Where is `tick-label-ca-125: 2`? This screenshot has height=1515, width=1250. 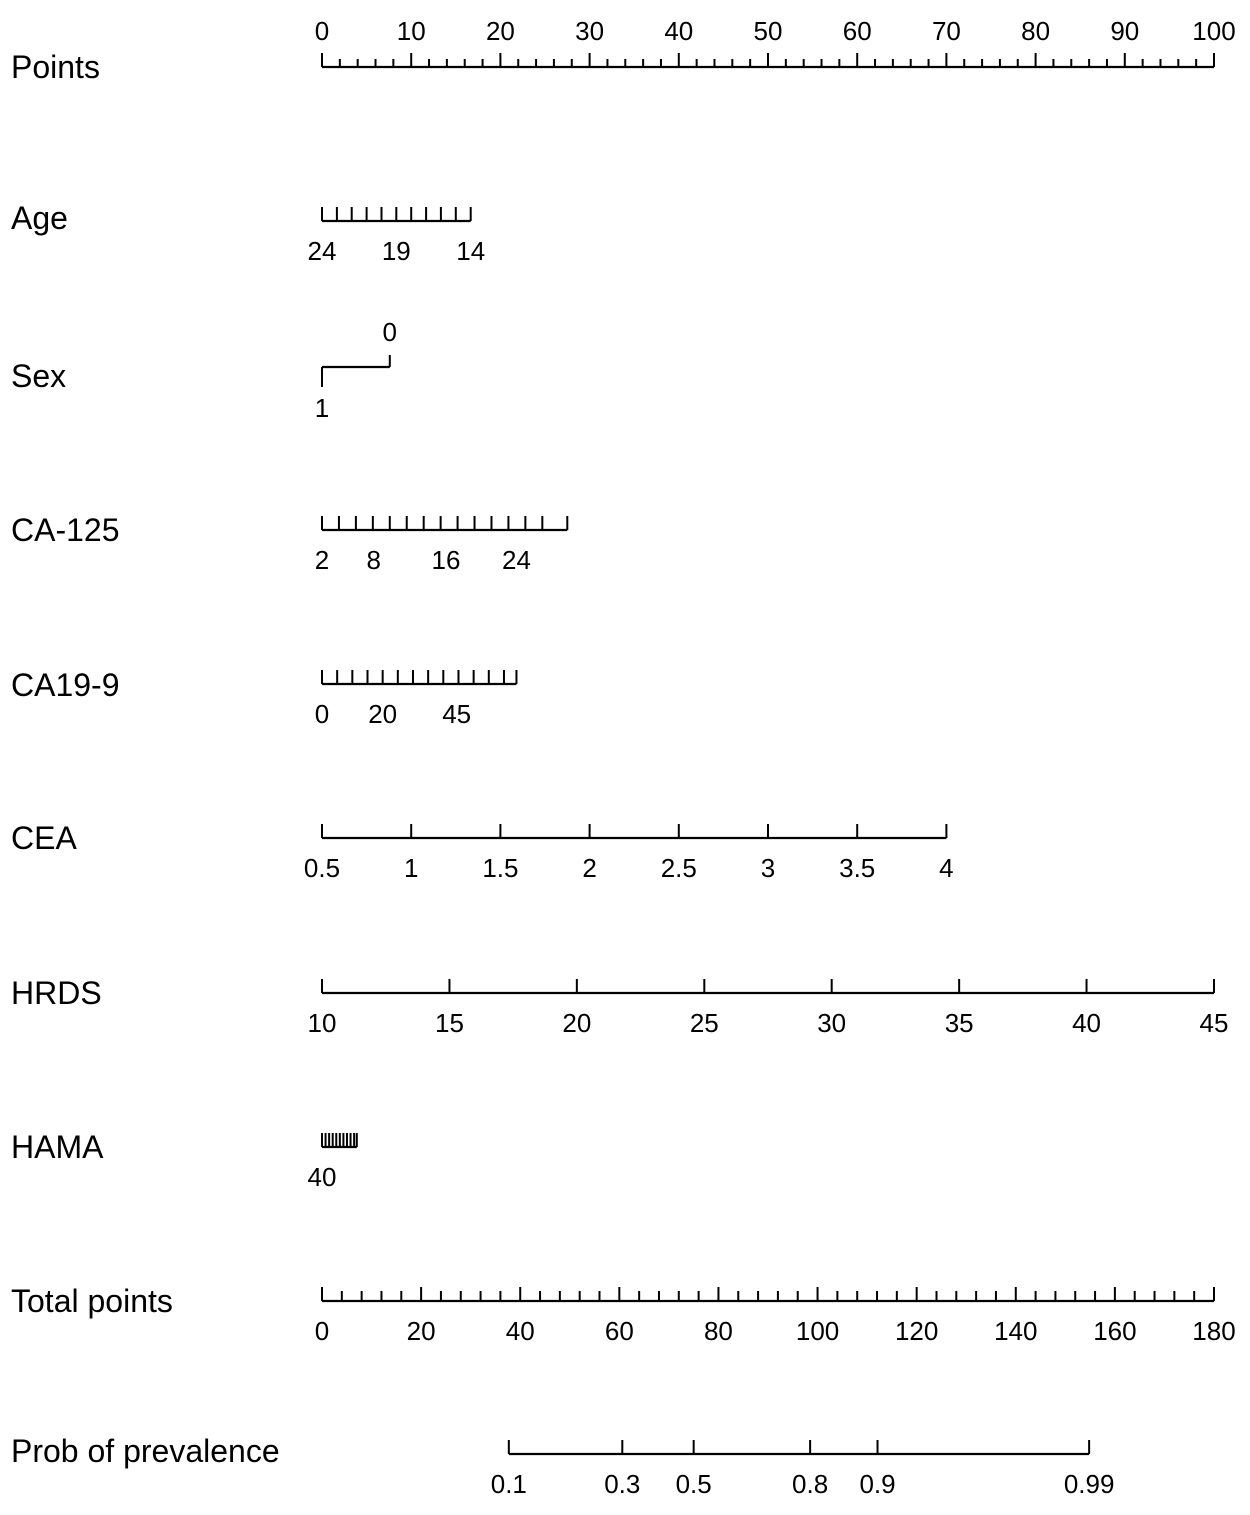 tick-label-ca-125: 2 is located at coordinates (322, 560).